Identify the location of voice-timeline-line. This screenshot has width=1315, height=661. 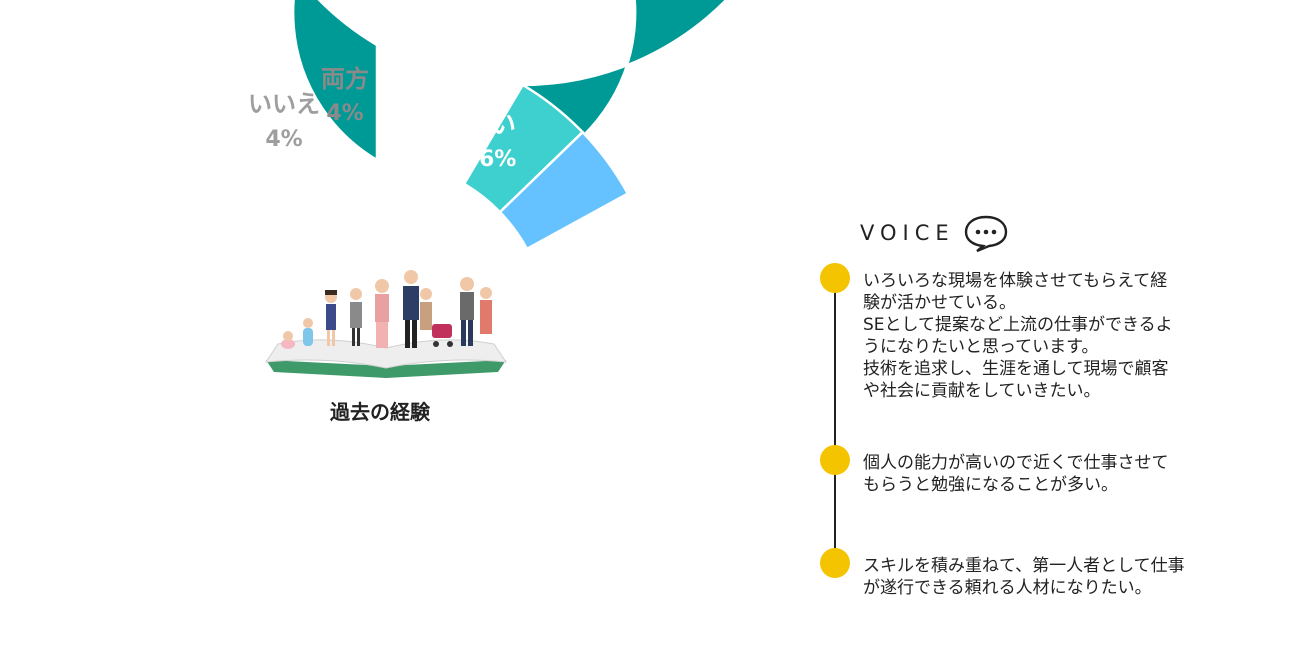
(835, 421).